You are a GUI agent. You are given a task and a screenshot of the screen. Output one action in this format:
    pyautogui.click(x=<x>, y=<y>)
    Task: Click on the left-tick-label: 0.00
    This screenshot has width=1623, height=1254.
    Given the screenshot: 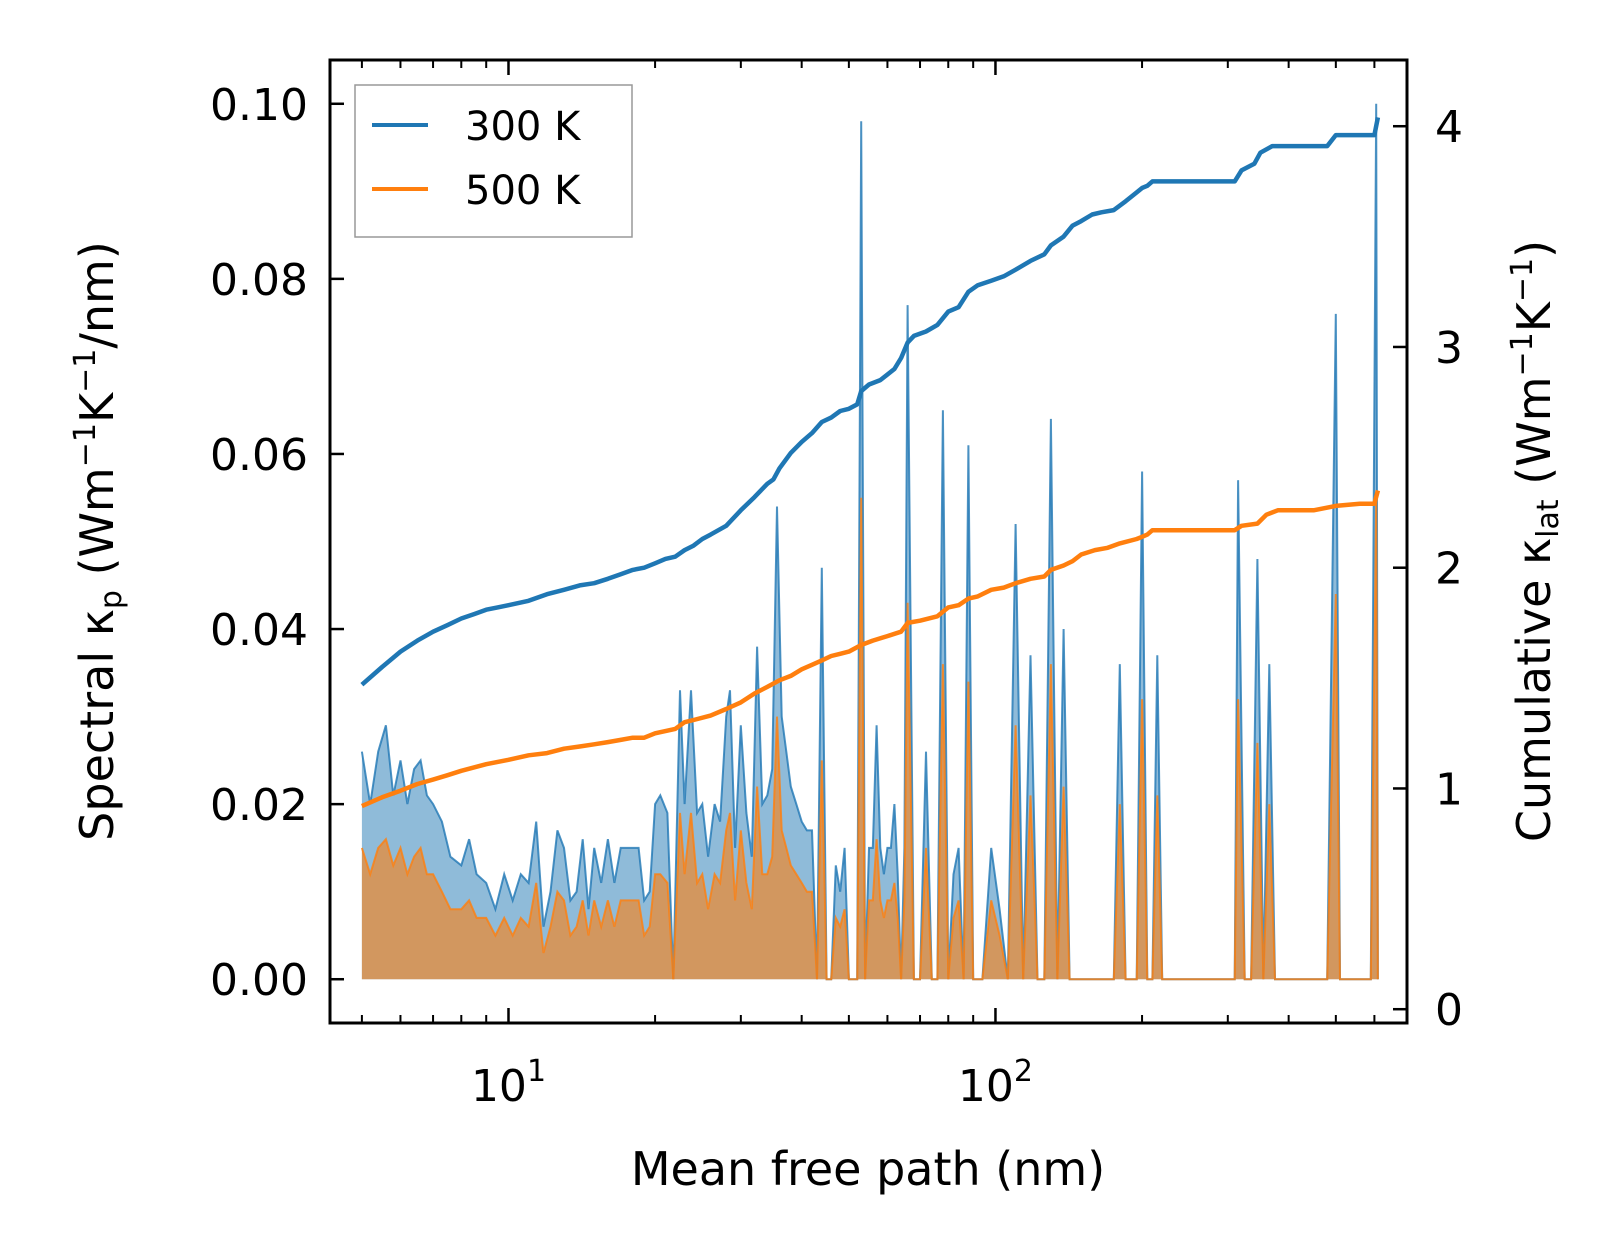 What is the action you would take?
    pyautogui.click(x=259, y=980)
    